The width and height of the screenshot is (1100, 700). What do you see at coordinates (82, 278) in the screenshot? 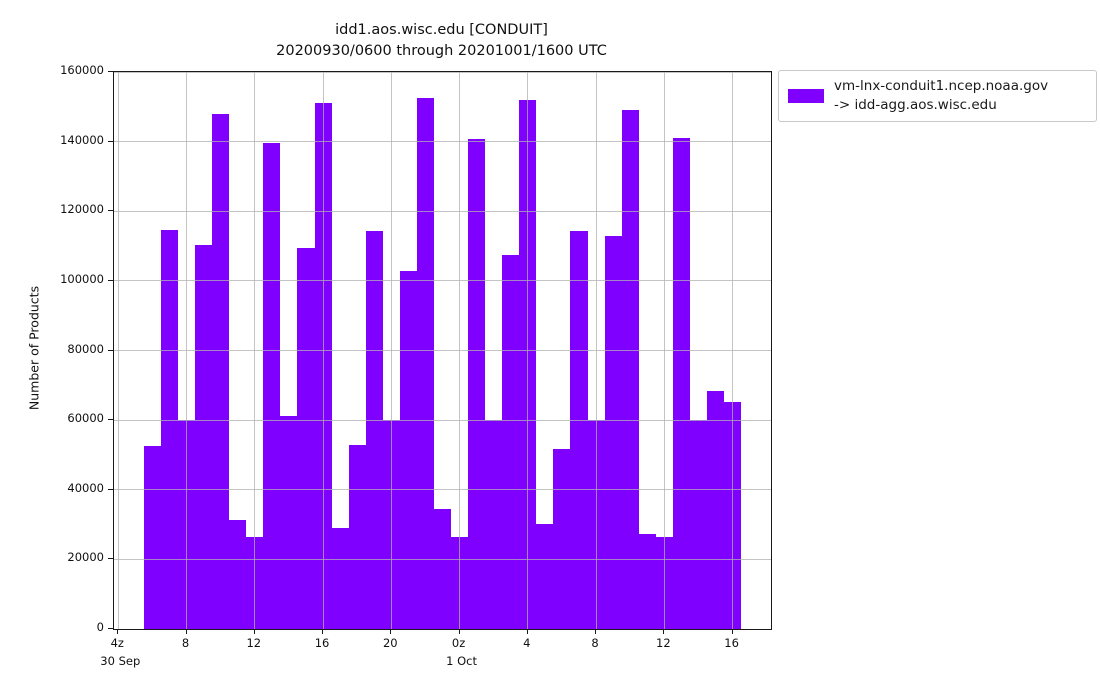
I see `y-tick-label: 100000` at bounding box center [82, 278].